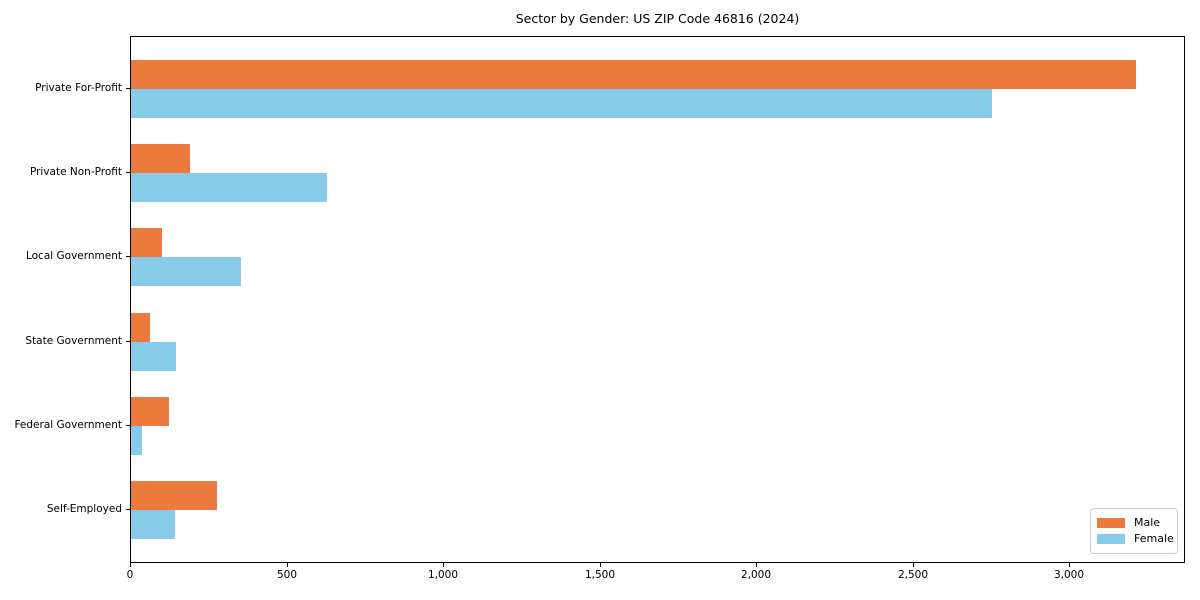 This screenshot has height=600, width=1200. What do you see at coordinates (561, 103) in the screenshot?
I see `bar-female-private-for-profit` at bounding box center [561, 103].